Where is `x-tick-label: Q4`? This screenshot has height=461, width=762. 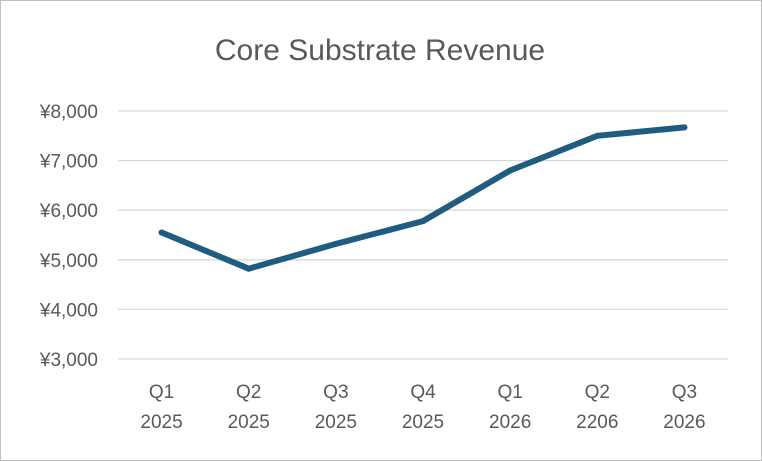
x-tick-label: Q4 is located at coordinates (423, 392).